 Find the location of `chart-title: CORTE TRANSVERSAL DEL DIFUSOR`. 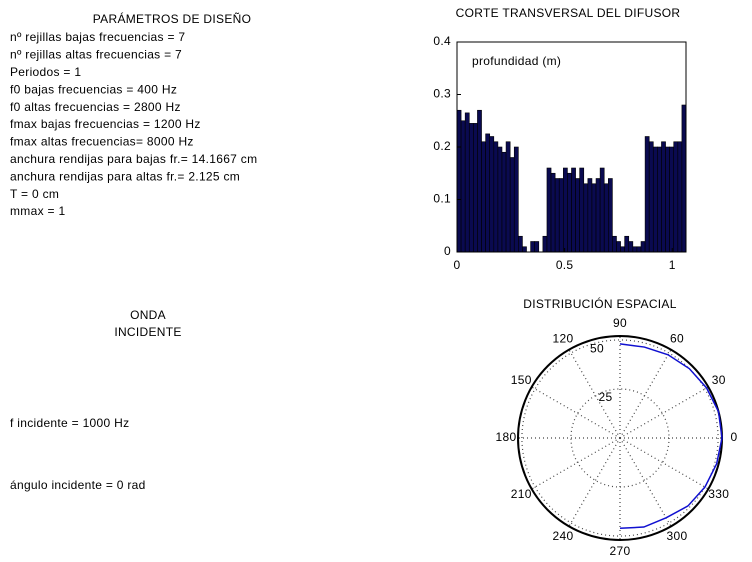

chart-title: CORTE TRANSVERSAL DEL DIFUSOR is located at coordinates (568, 13).